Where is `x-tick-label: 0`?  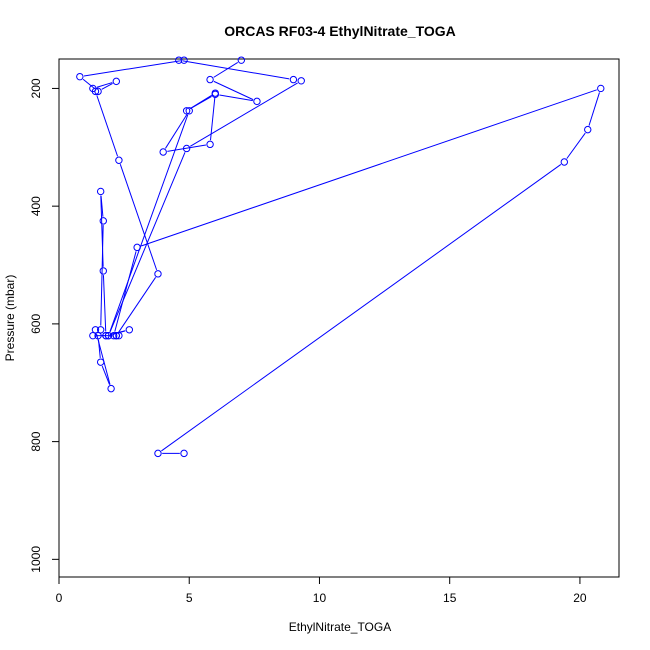 x-tick-label: 0 is located at coordinates (59, 598).